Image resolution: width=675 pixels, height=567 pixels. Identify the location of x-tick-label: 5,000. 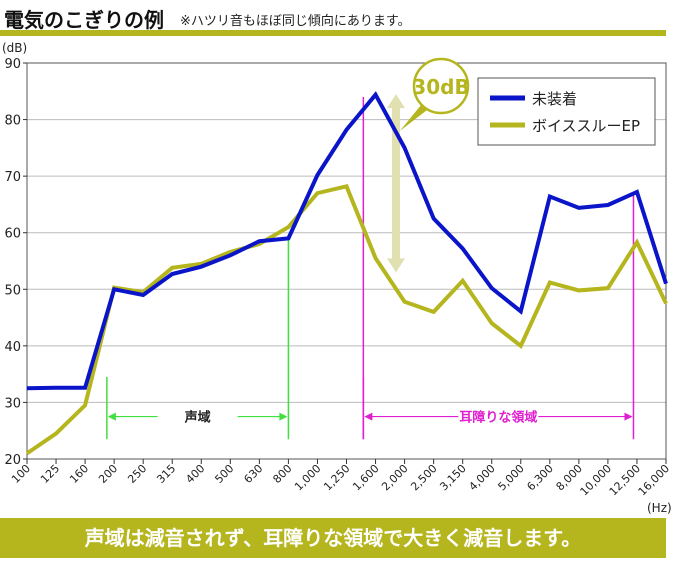
(510, 477).